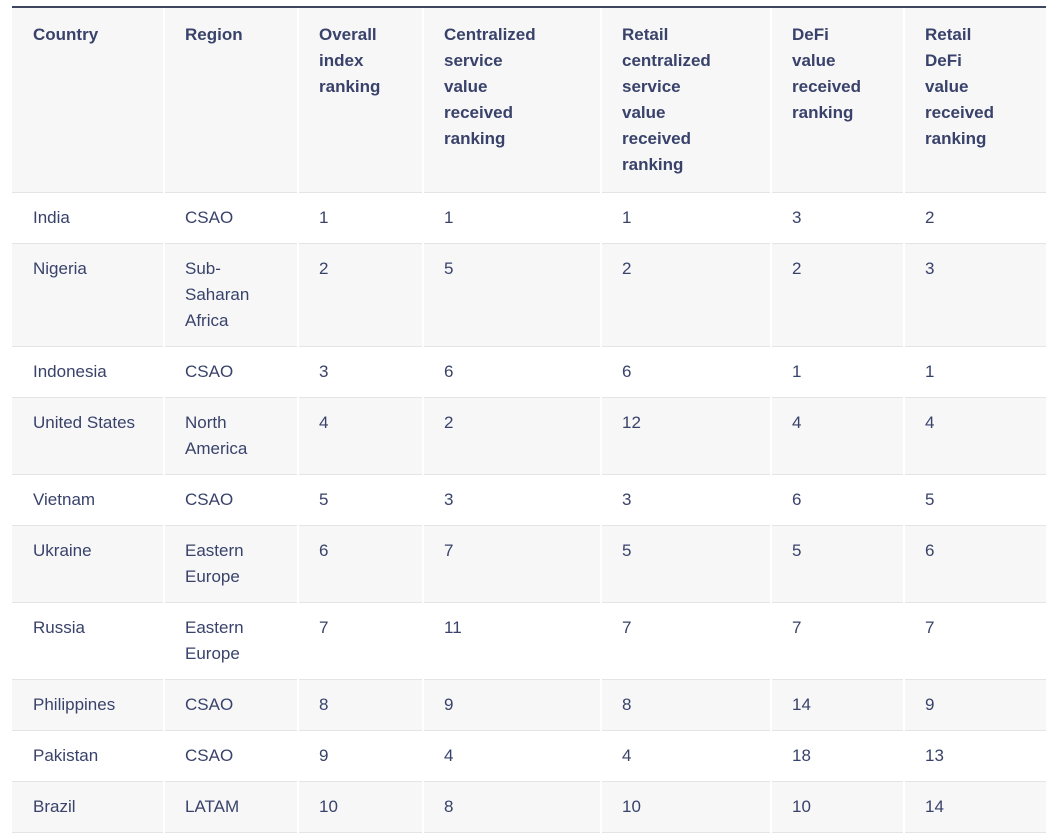 This screenshot has width=1058, height=835. I want to click on cell-region: LATAM, so click(230, 807).